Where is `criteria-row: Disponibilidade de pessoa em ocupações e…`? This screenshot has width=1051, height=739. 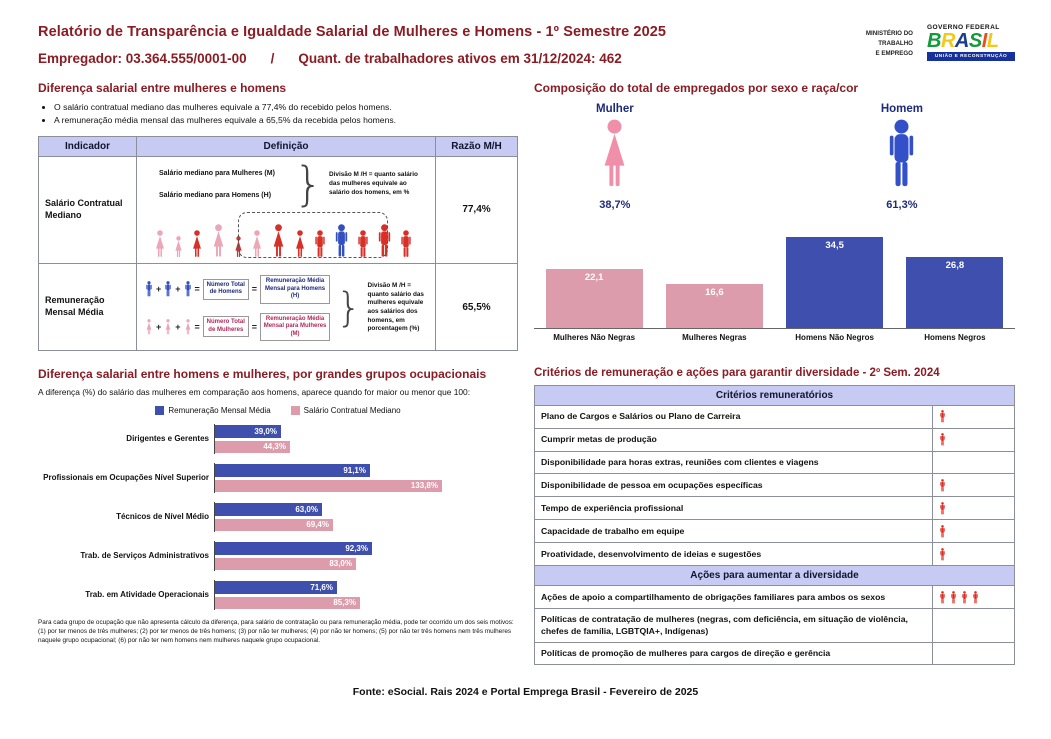 criteria-row: Disponibilidade de pessoa em ocupações e… is located at coordinates (774, 485).